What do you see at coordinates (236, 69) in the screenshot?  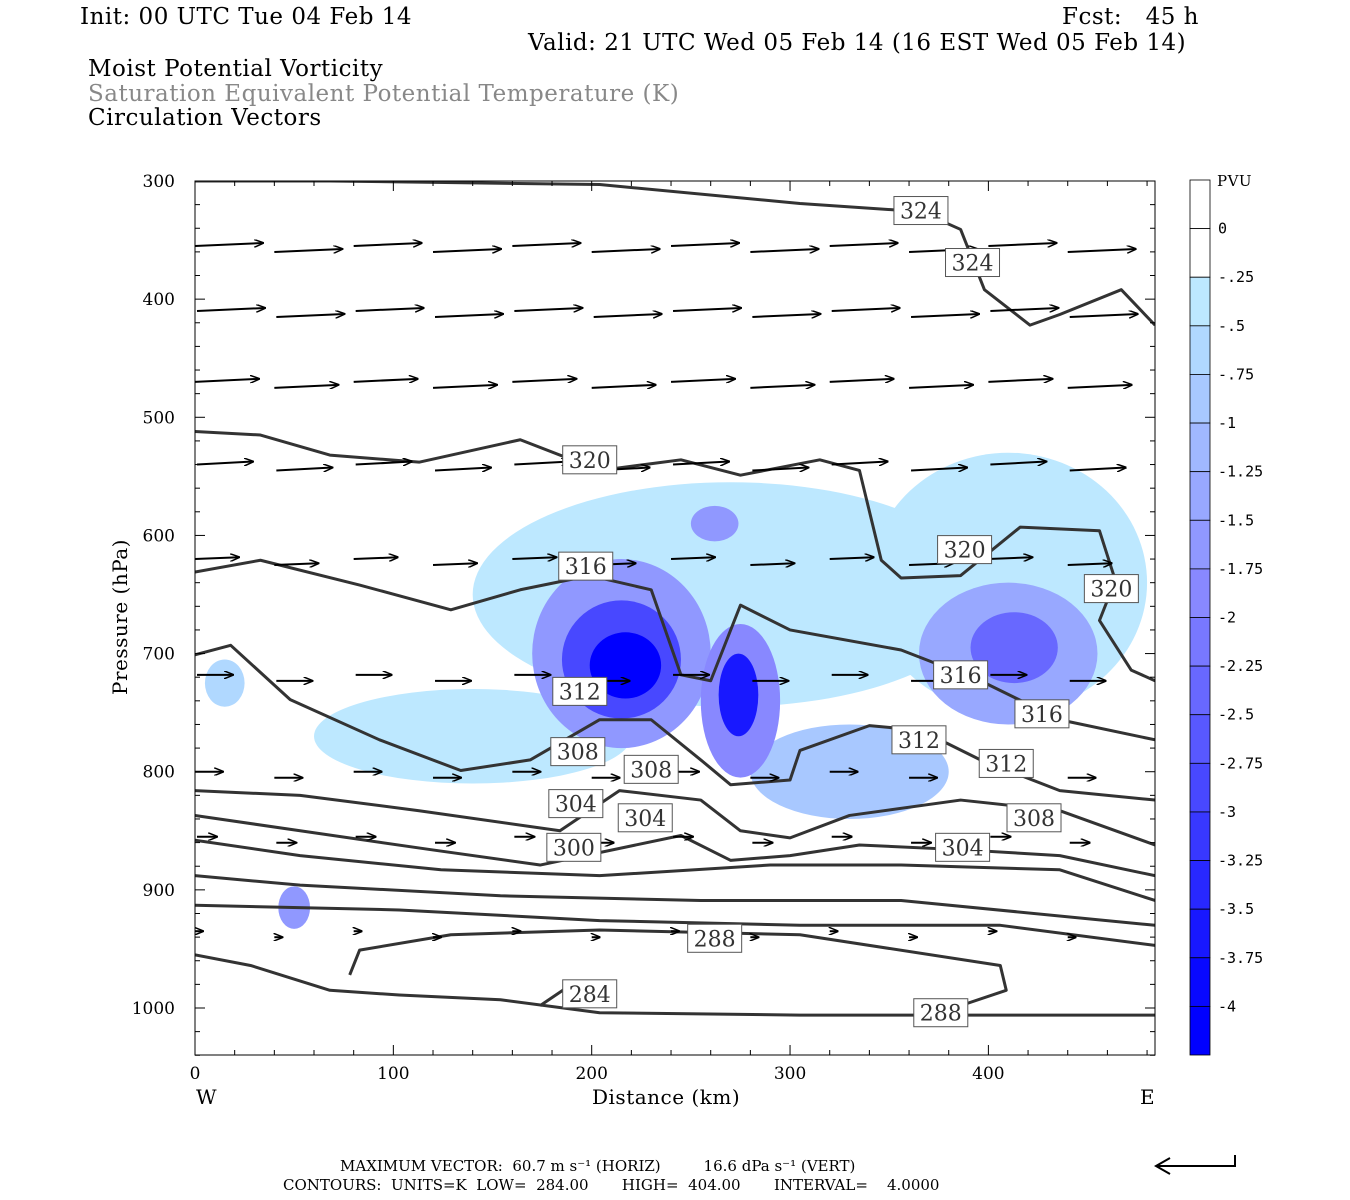 I see `field-title-mpv: Moist Potential Vorticity` at bounding box center [236, 69].